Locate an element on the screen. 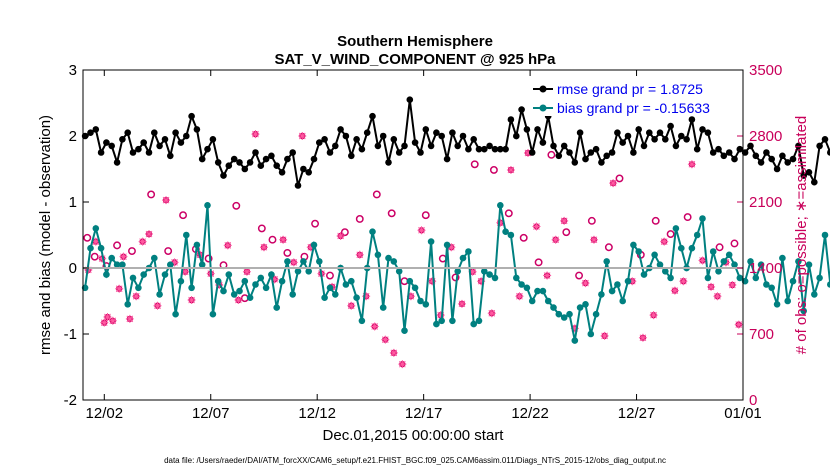 This screenshot has width=830, height=470. y-tick-right-label: 3500 is located at coordinates (765, 70).